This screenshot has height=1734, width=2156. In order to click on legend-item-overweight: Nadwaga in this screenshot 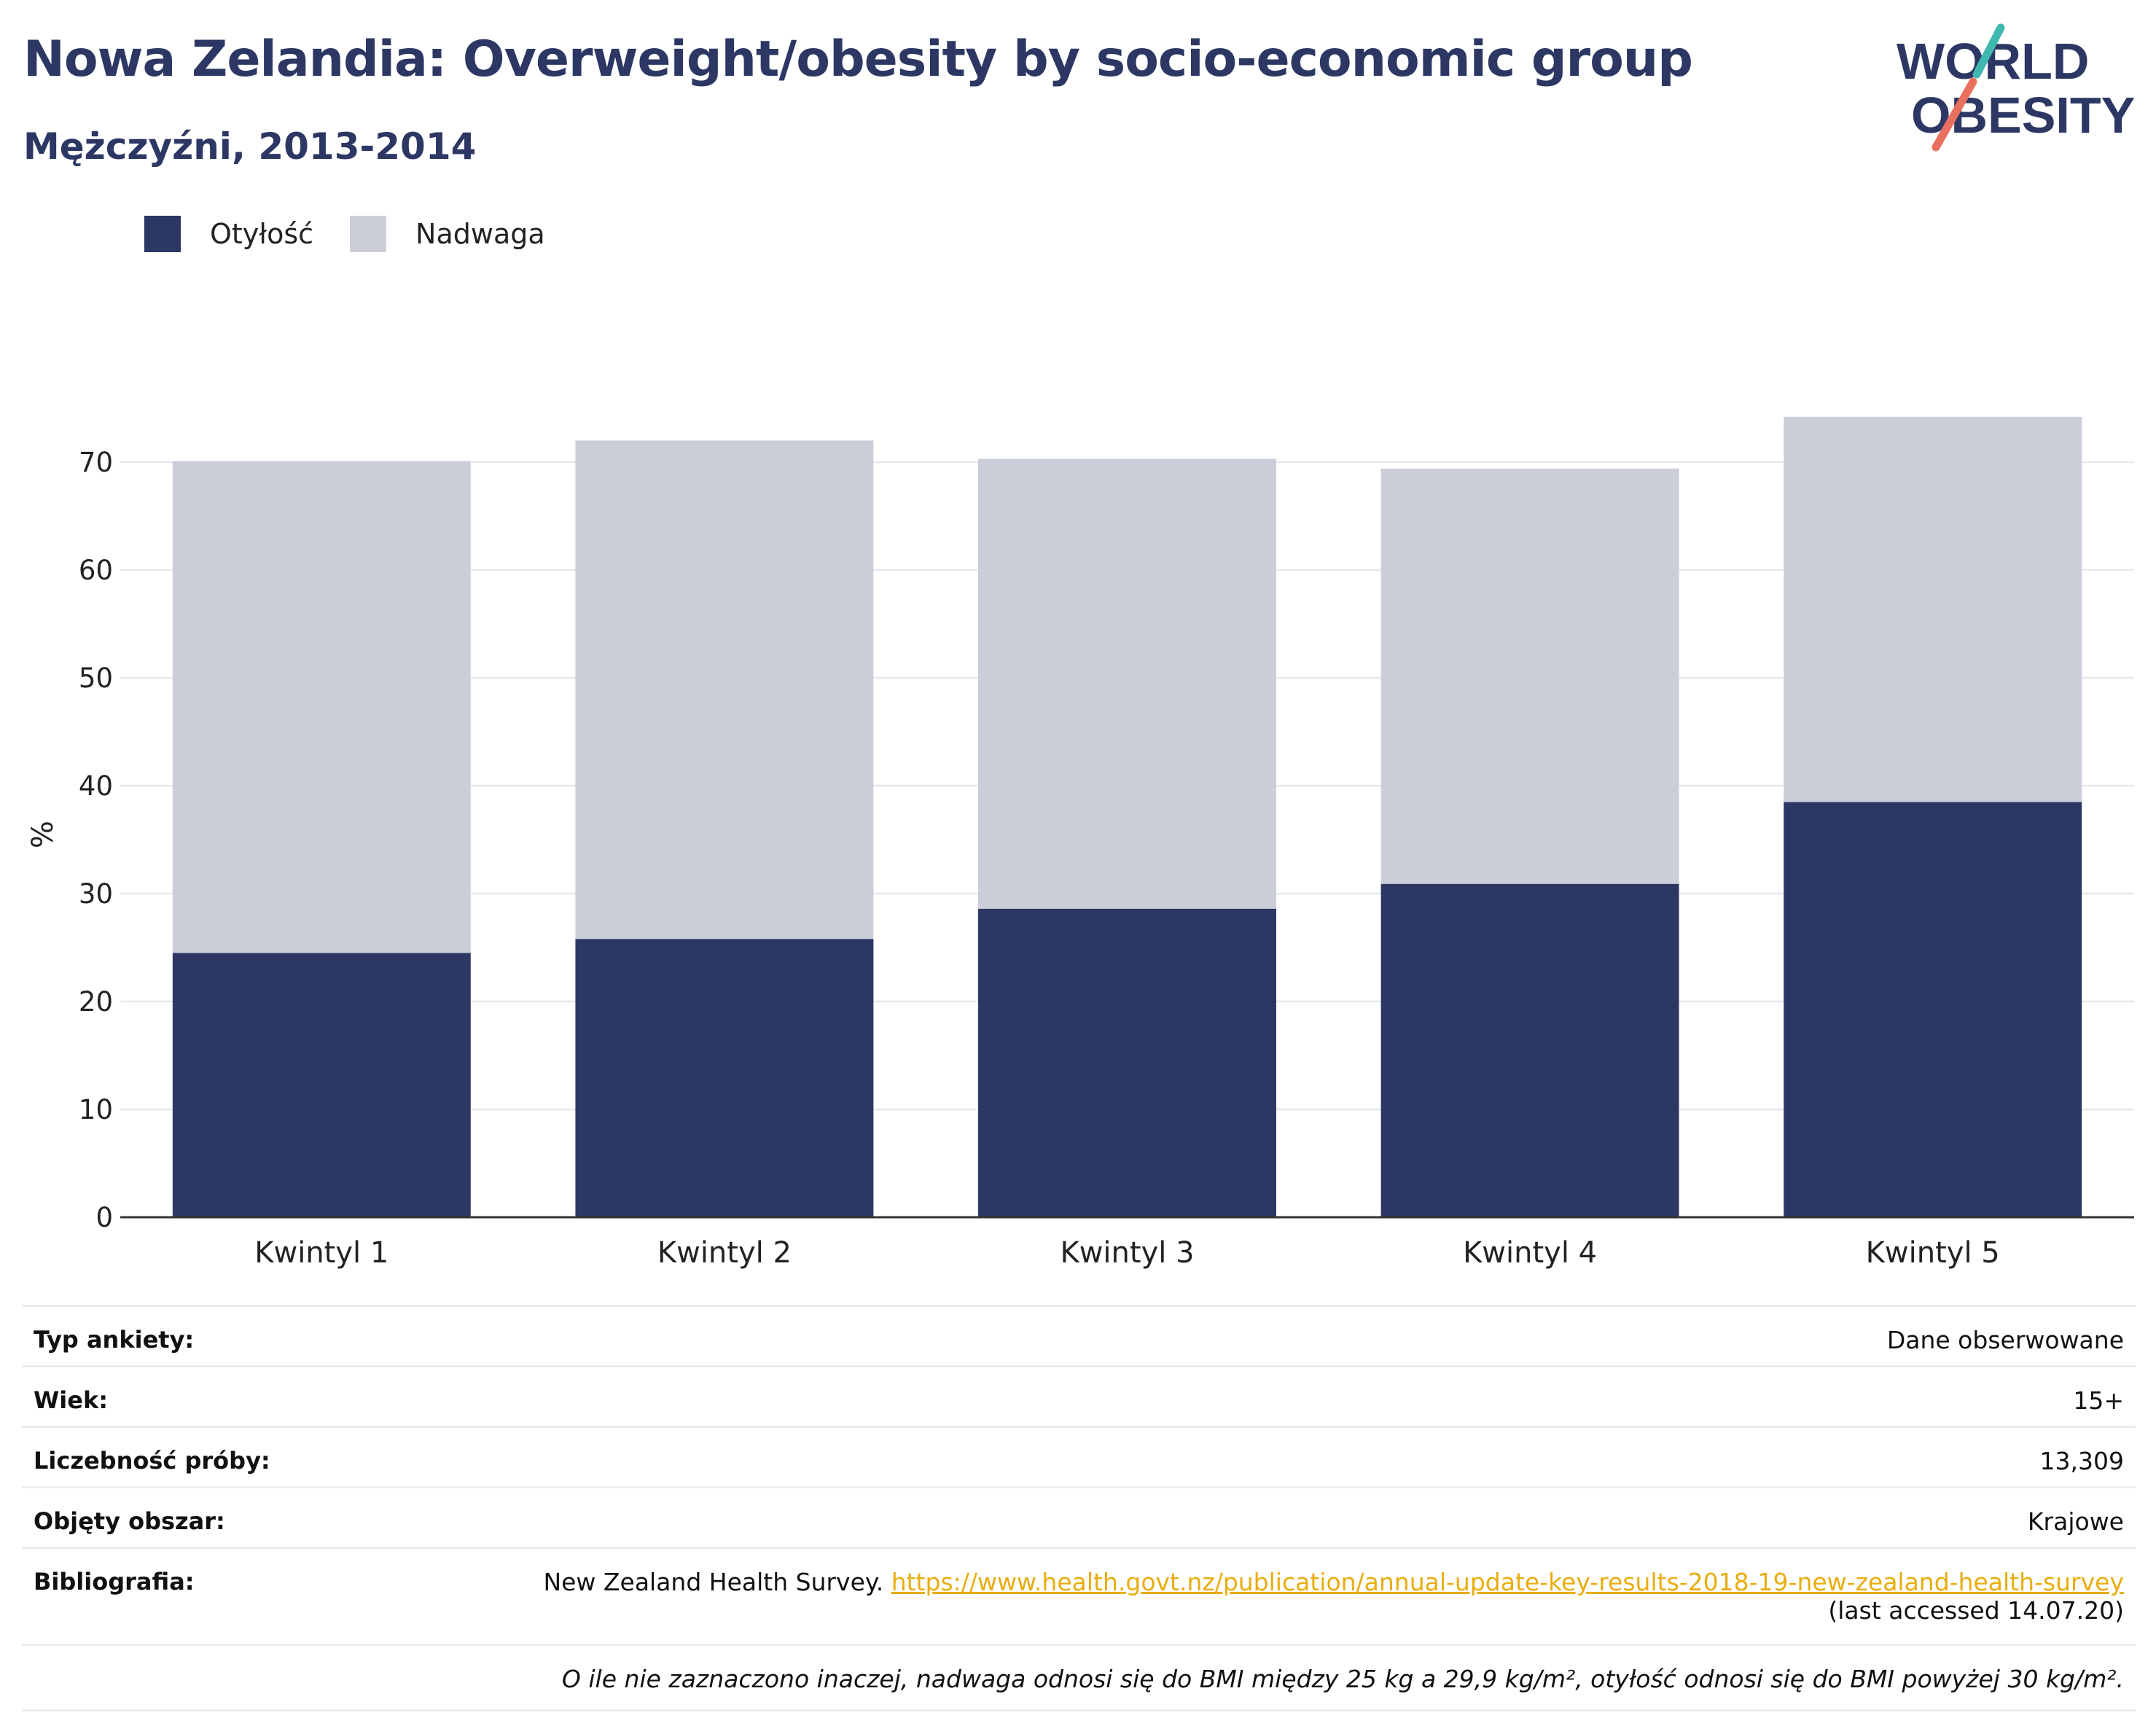, I will do `click(447, 234)`.